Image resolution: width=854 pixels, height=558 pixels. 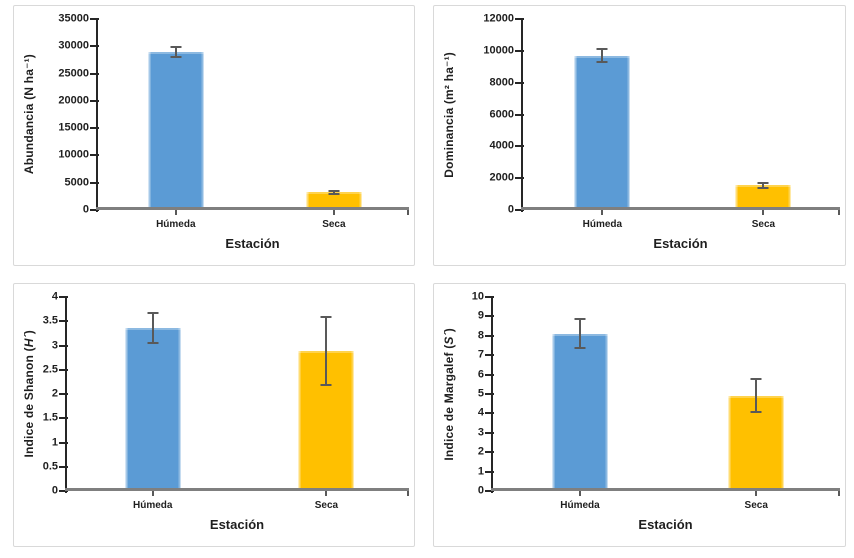 What do you see at coordinates (480, 393) in the screenshot?
I see `y-tick-label: 5` at bounding box center [480, 393].